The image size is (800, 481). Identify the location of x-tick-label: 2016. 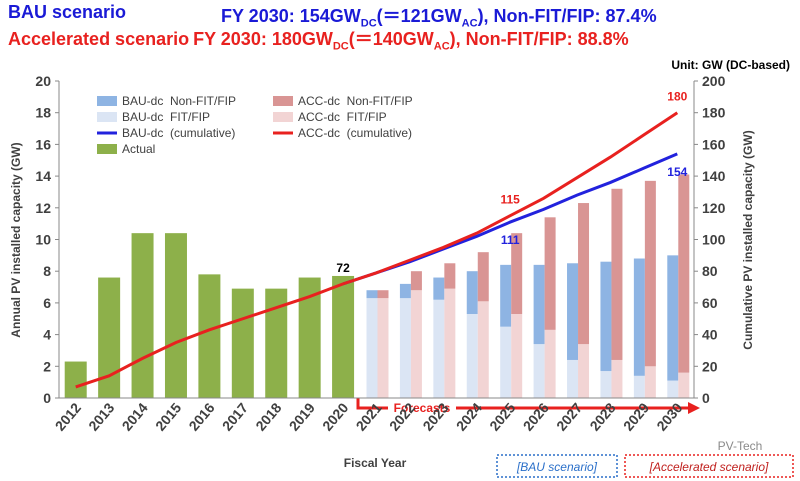
(201, 416).